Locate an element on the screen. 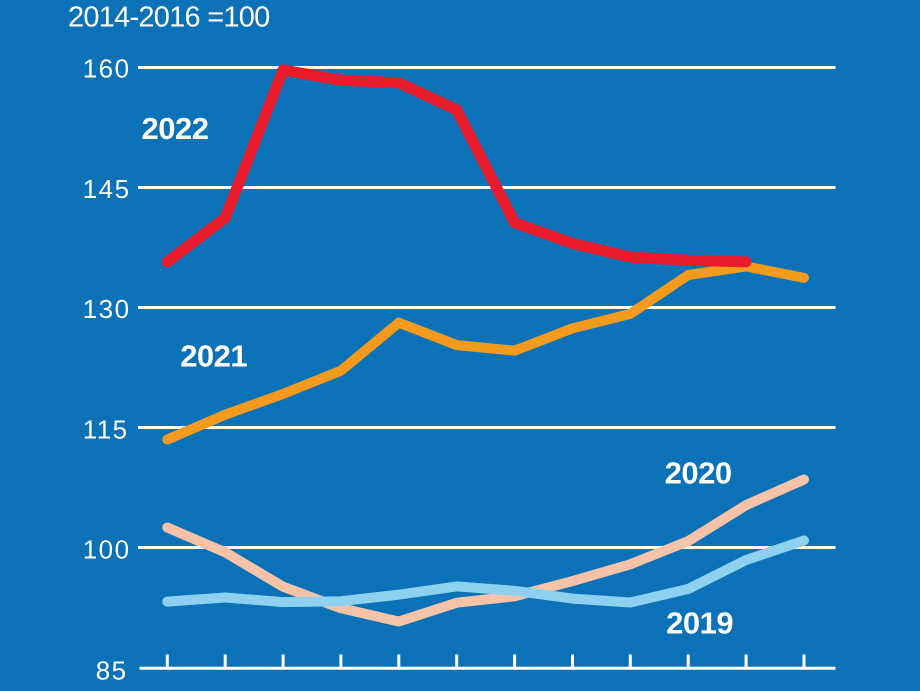  svg-text: 2021 is located at coordinates (213, 355).